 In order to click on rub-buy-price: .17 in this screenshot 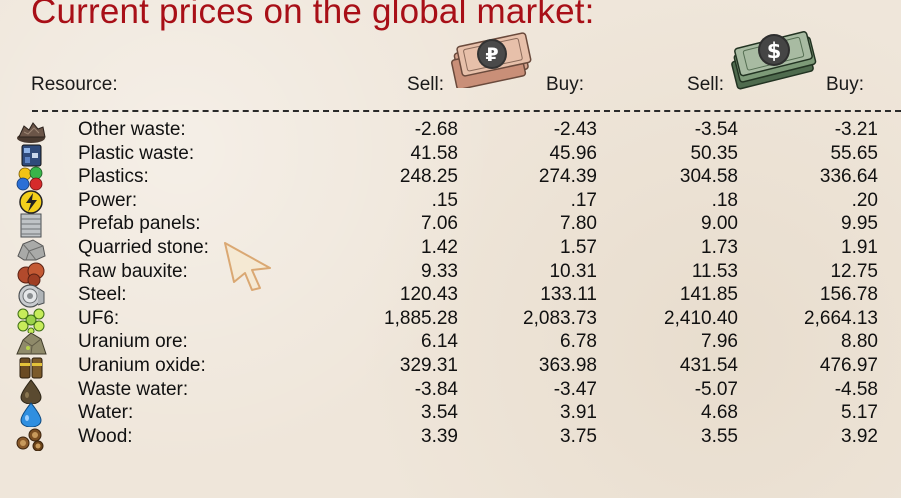, I will do `click(583, 200)`.